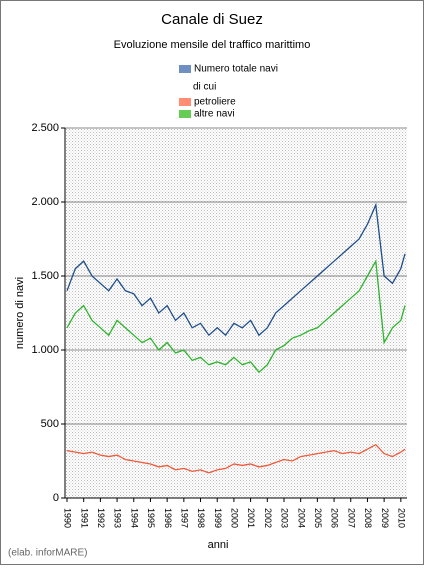  I want to click on x-tick-label: 2002, so click(268, 518).